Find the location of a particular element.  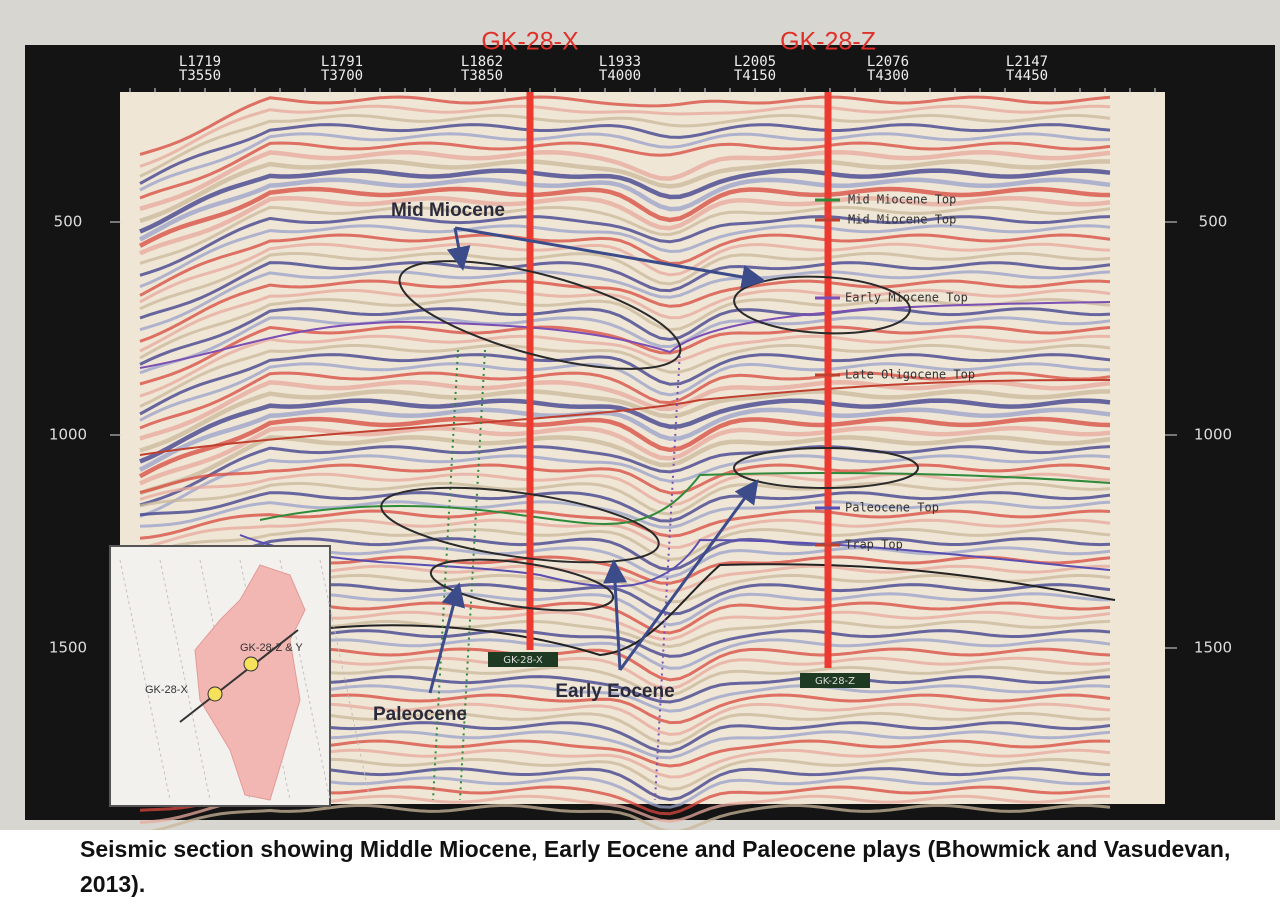

trace-label: T4300 is located at coordinates (888, 76).